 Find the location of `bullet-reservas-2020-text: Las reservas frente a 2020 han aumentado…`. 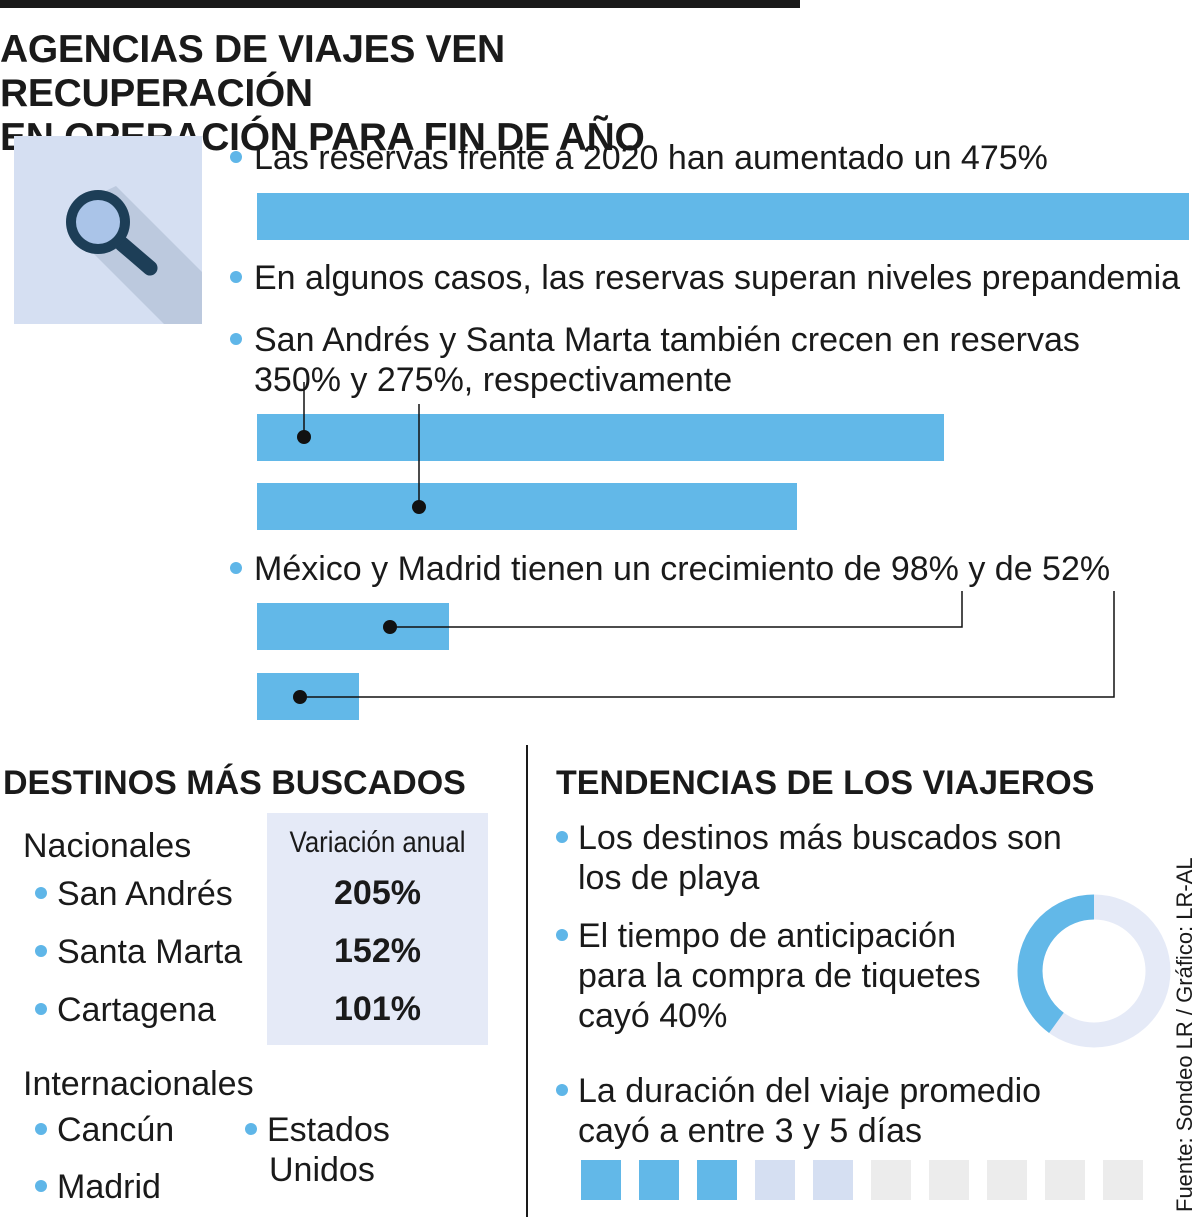

bullet-reservas-2020-text: Las reservas frente a 2020 han aumentado… is located at coordinates (651, 158).